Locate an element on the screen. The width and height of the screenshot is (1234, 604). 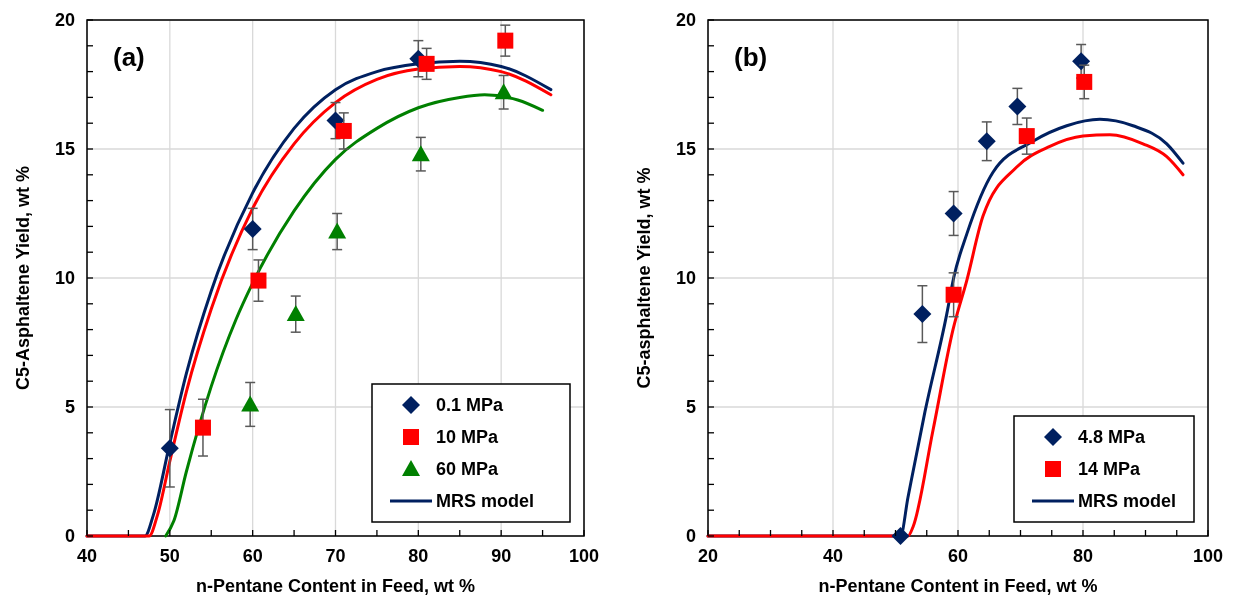
x-tick-label: 70 is located at coordinates (335, 556).